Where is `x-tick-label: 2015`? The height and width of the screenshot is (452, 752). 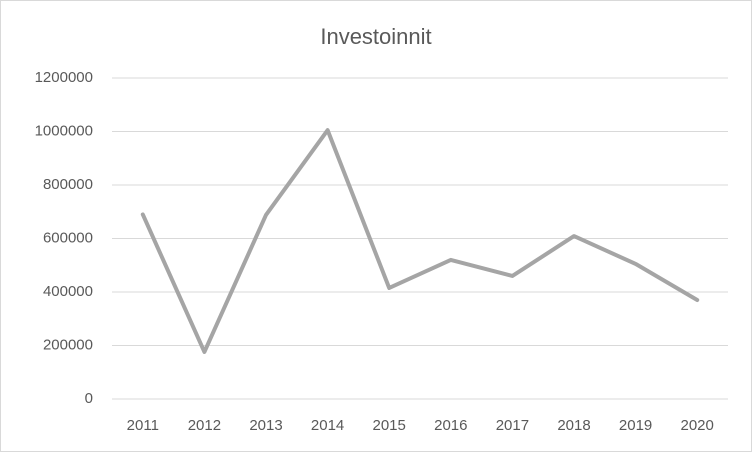
x-tick-label: 2015 is located at coordinates (389, 425).